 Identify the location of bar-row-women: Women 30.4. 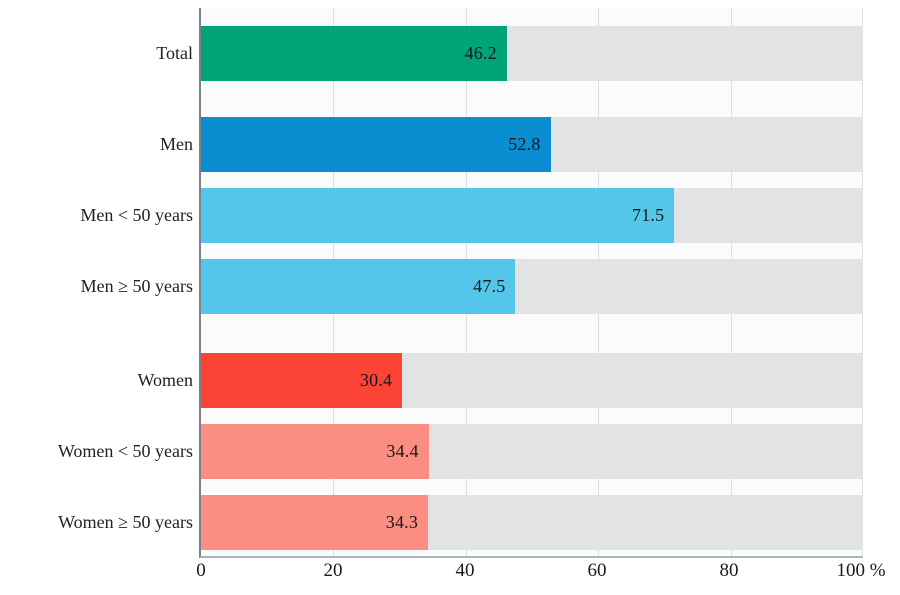
(500, 380).